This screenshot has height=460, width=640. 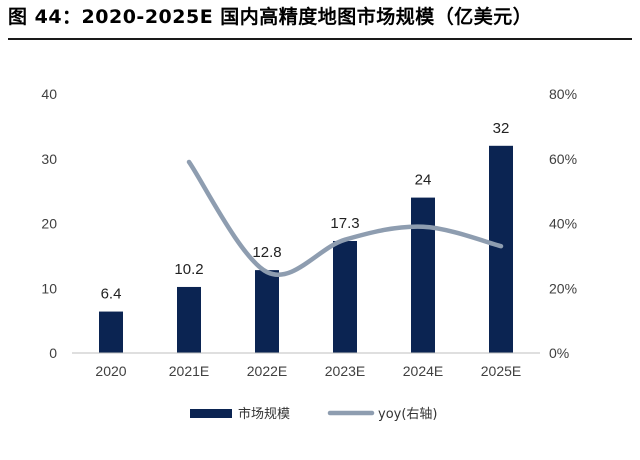 What do you see at coordinates (501, 249) in the screenshot?
I see `bar-2025E` at bounding box center [501, 249].